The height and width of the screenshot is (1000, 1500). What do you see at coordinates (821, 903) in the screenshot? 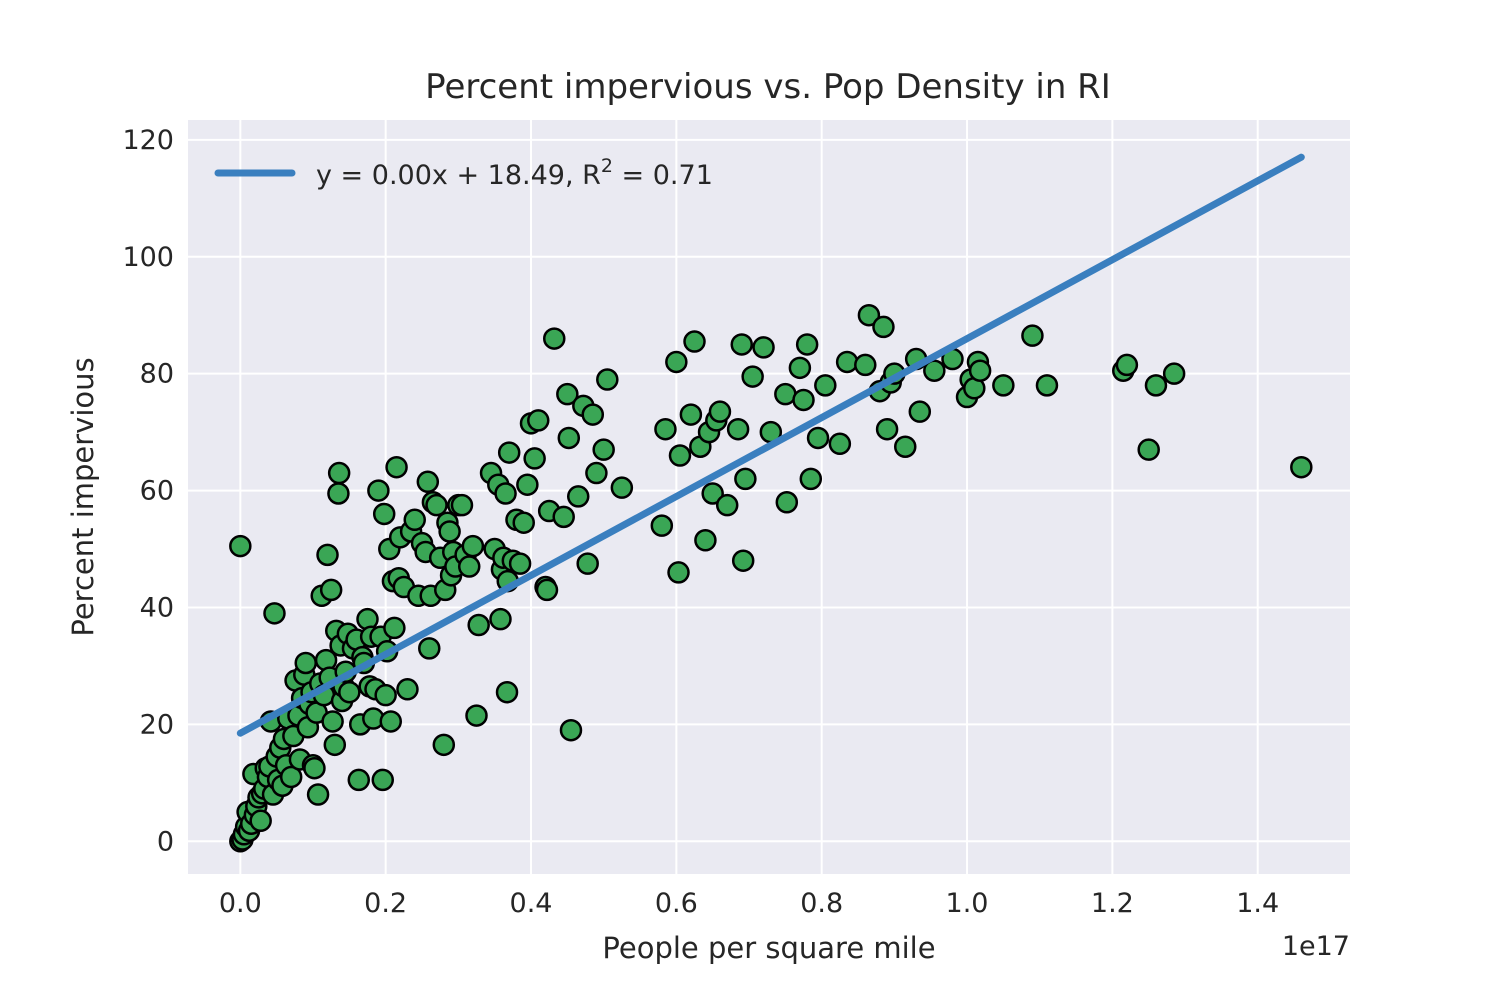
I see `x-tick-label: 0.8` at bounding box center [821, 903].